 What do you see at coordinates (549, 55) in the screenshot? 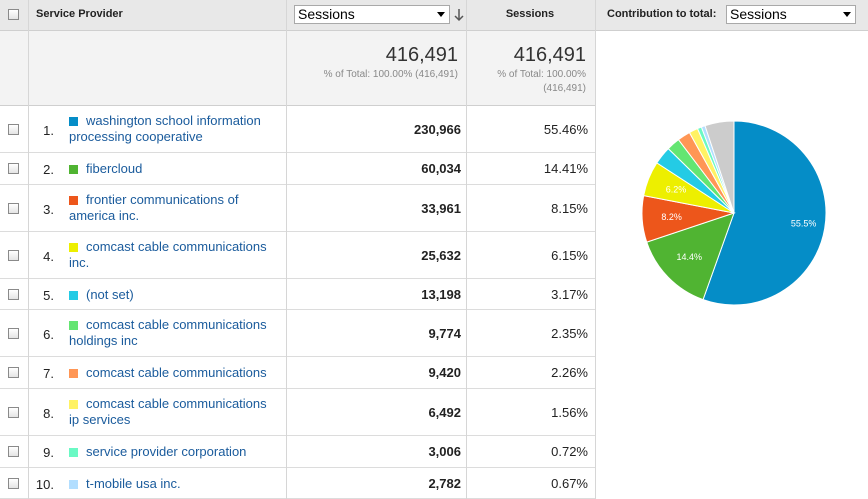
I see `total-sessions-value-2: 416,491` at bounding box center [549, 55].